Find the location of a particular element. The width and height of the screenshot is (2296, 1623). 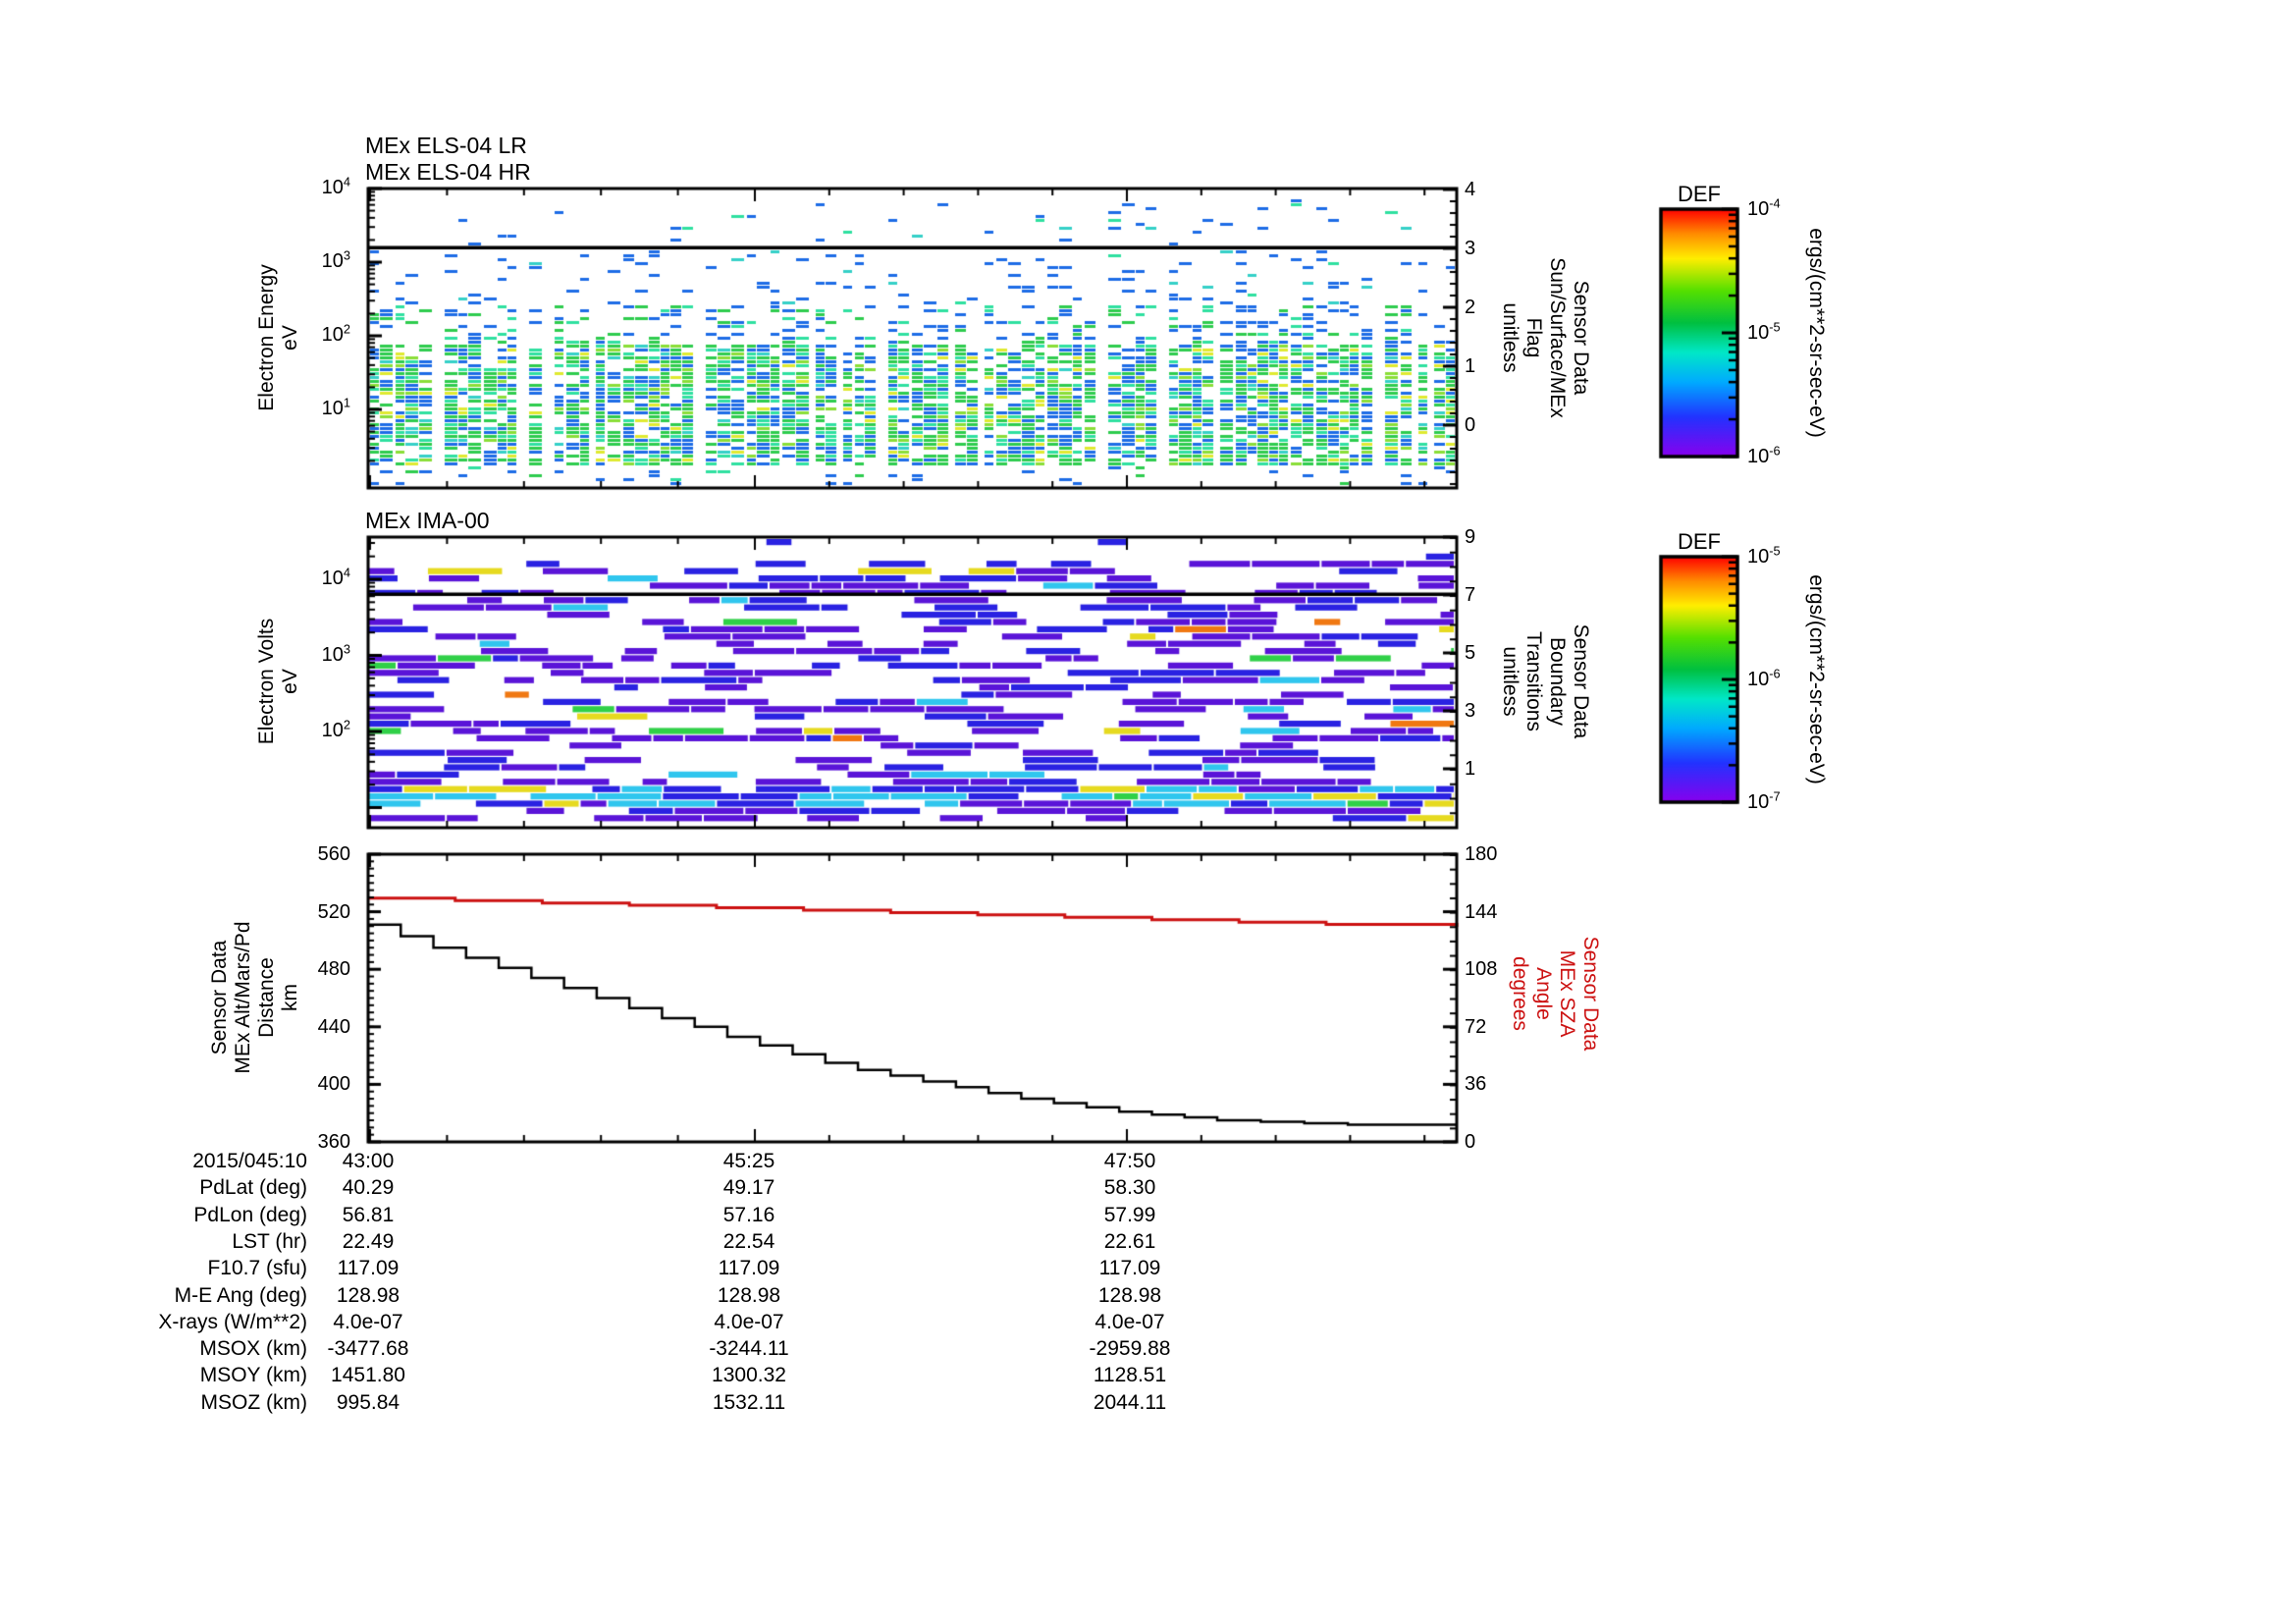

colorbar2-tick-label: 10⁻⁷ is located at coordinates (1764, 800).